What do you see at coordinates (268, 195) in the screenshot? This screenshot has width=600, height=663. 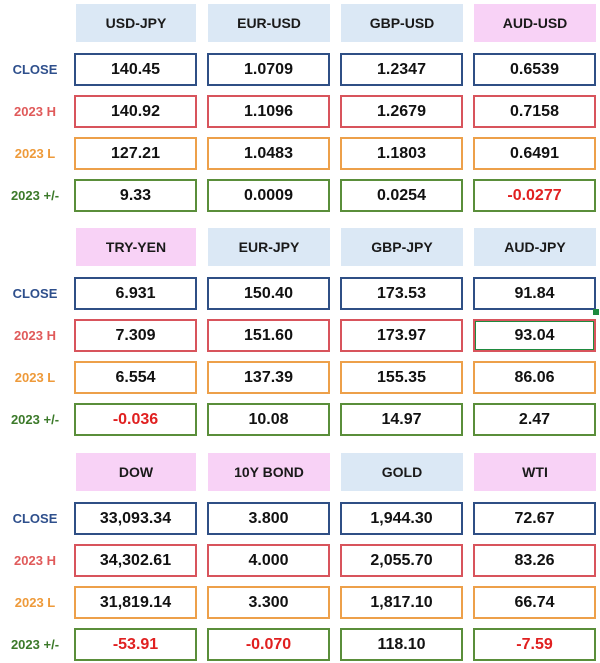 I see `change-cell: 0.0009` at bounding box center [268, 195].